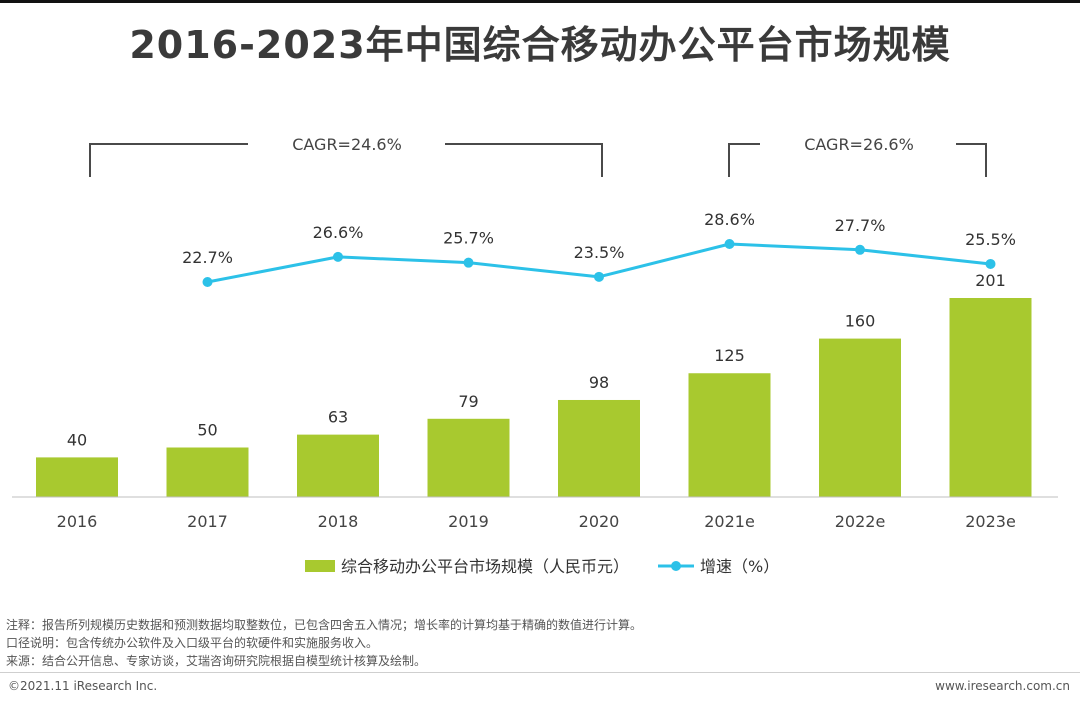 The width and height of the screenshot is (1080, 707). What do you see at coordinates (676, 566) in the screenshot?
I see `legend-swatch-point` at bounding box center [676, 566].